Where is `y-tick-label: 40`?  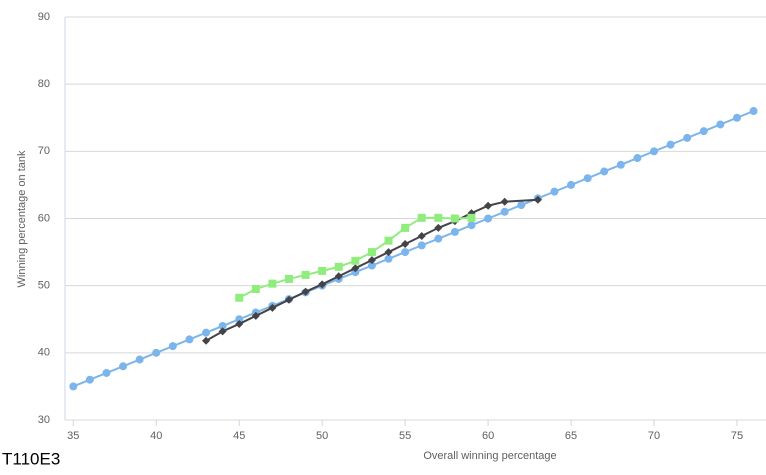 y-tick-label: 40 is located at coordinates (44, 353).